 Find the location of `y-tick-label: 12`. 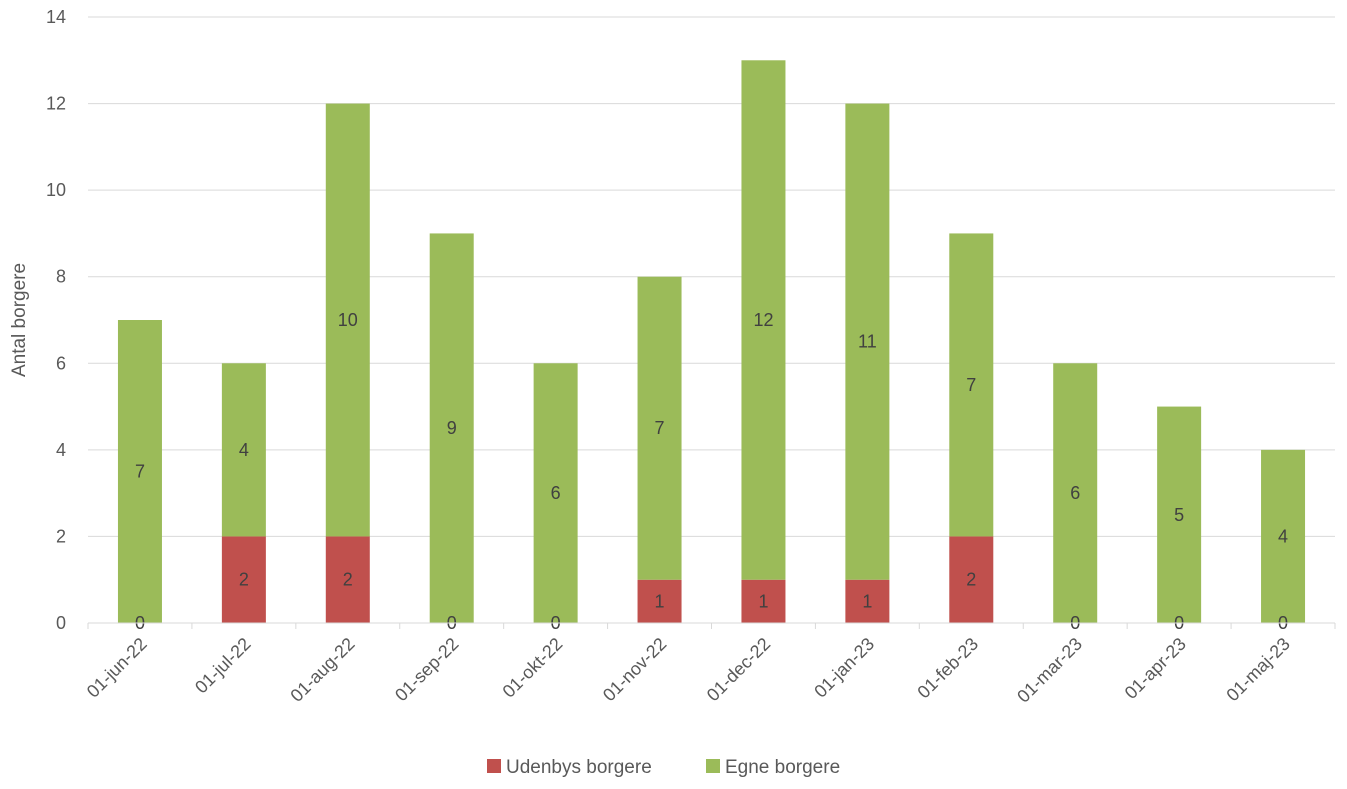

y-tick-label: 12 is located at coordinates (56, 104).